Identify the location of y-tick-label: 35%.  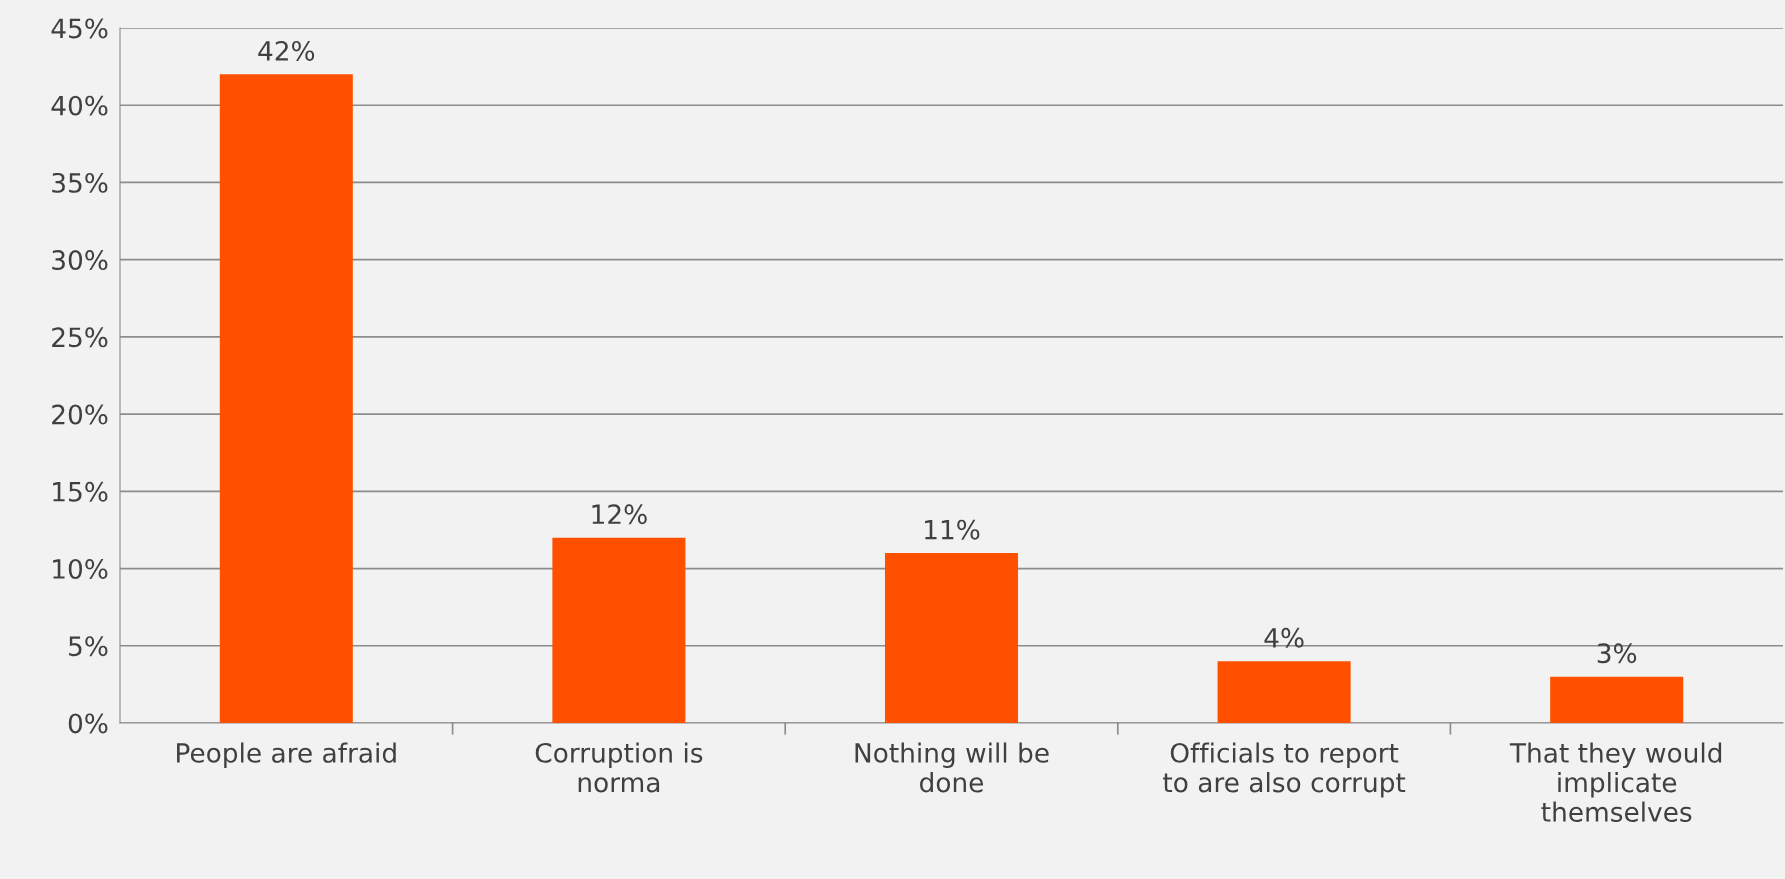
(80, 182).